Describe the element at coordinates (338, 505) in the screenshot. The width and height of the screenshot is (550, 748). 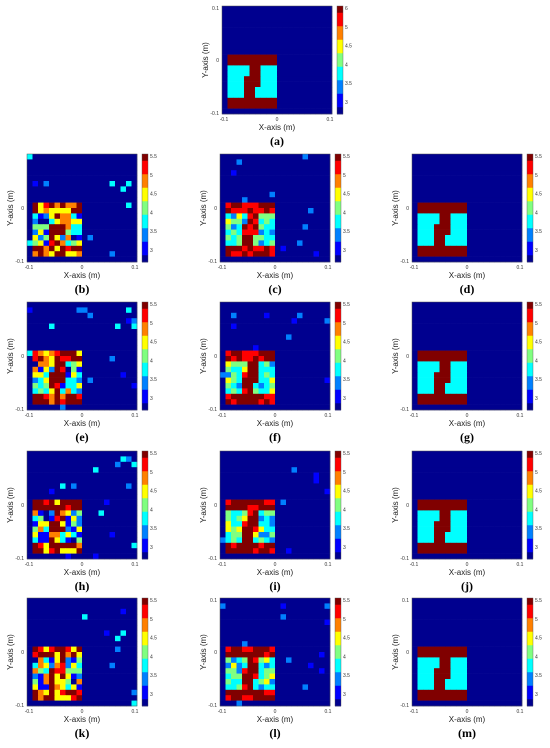
I see `colorbar-frame` at that location.